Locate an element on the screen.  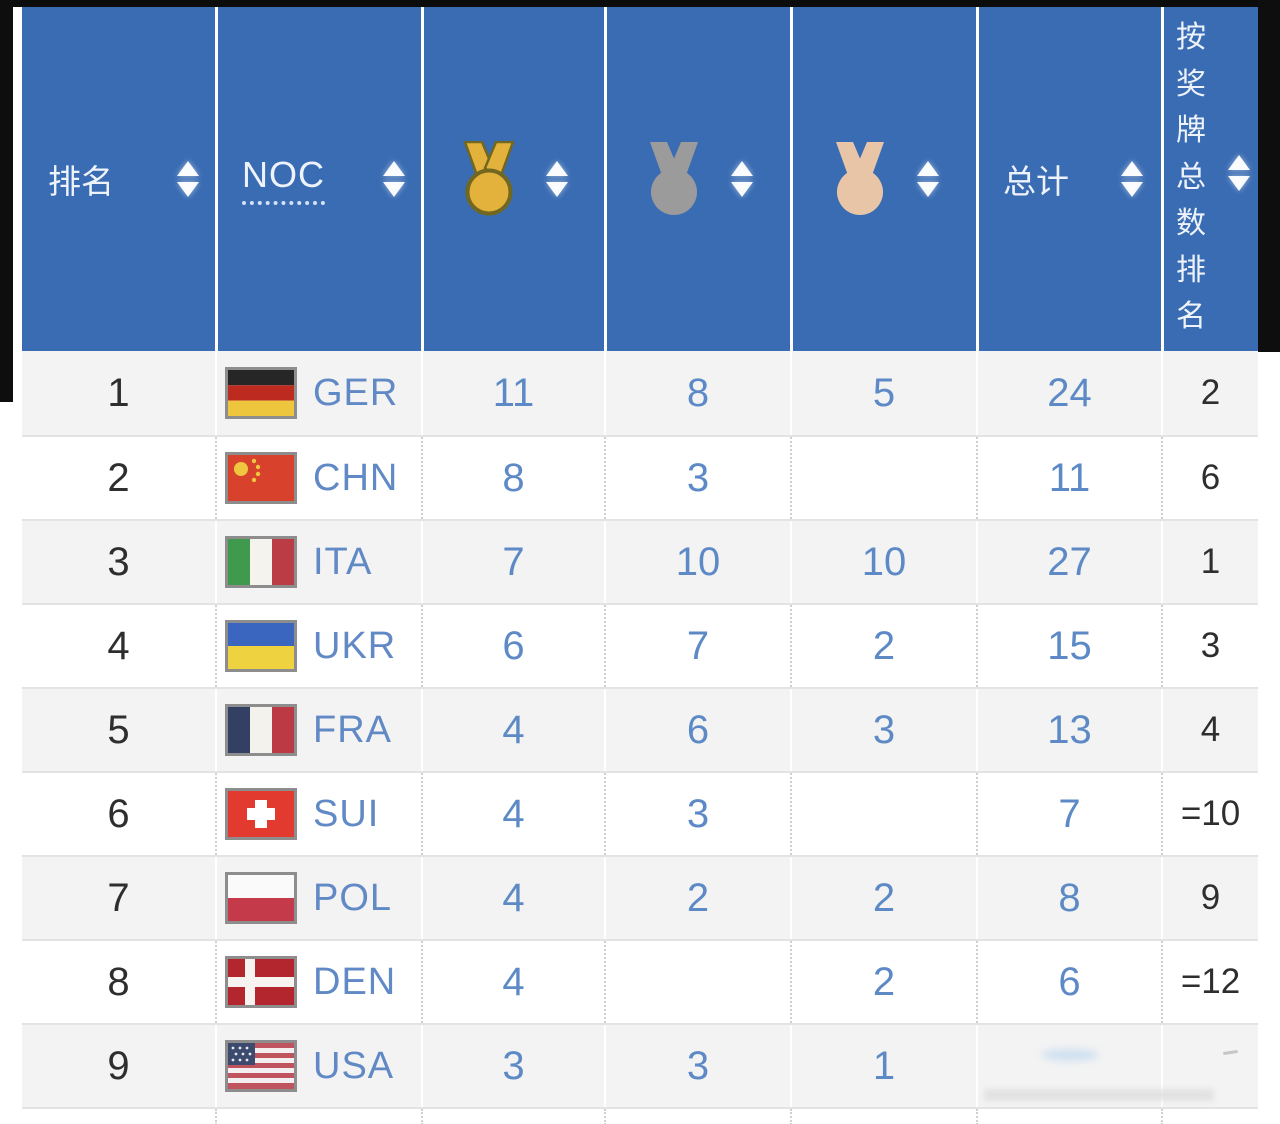
total-rank-cell: =10 is located at coordinates (1209, 814).